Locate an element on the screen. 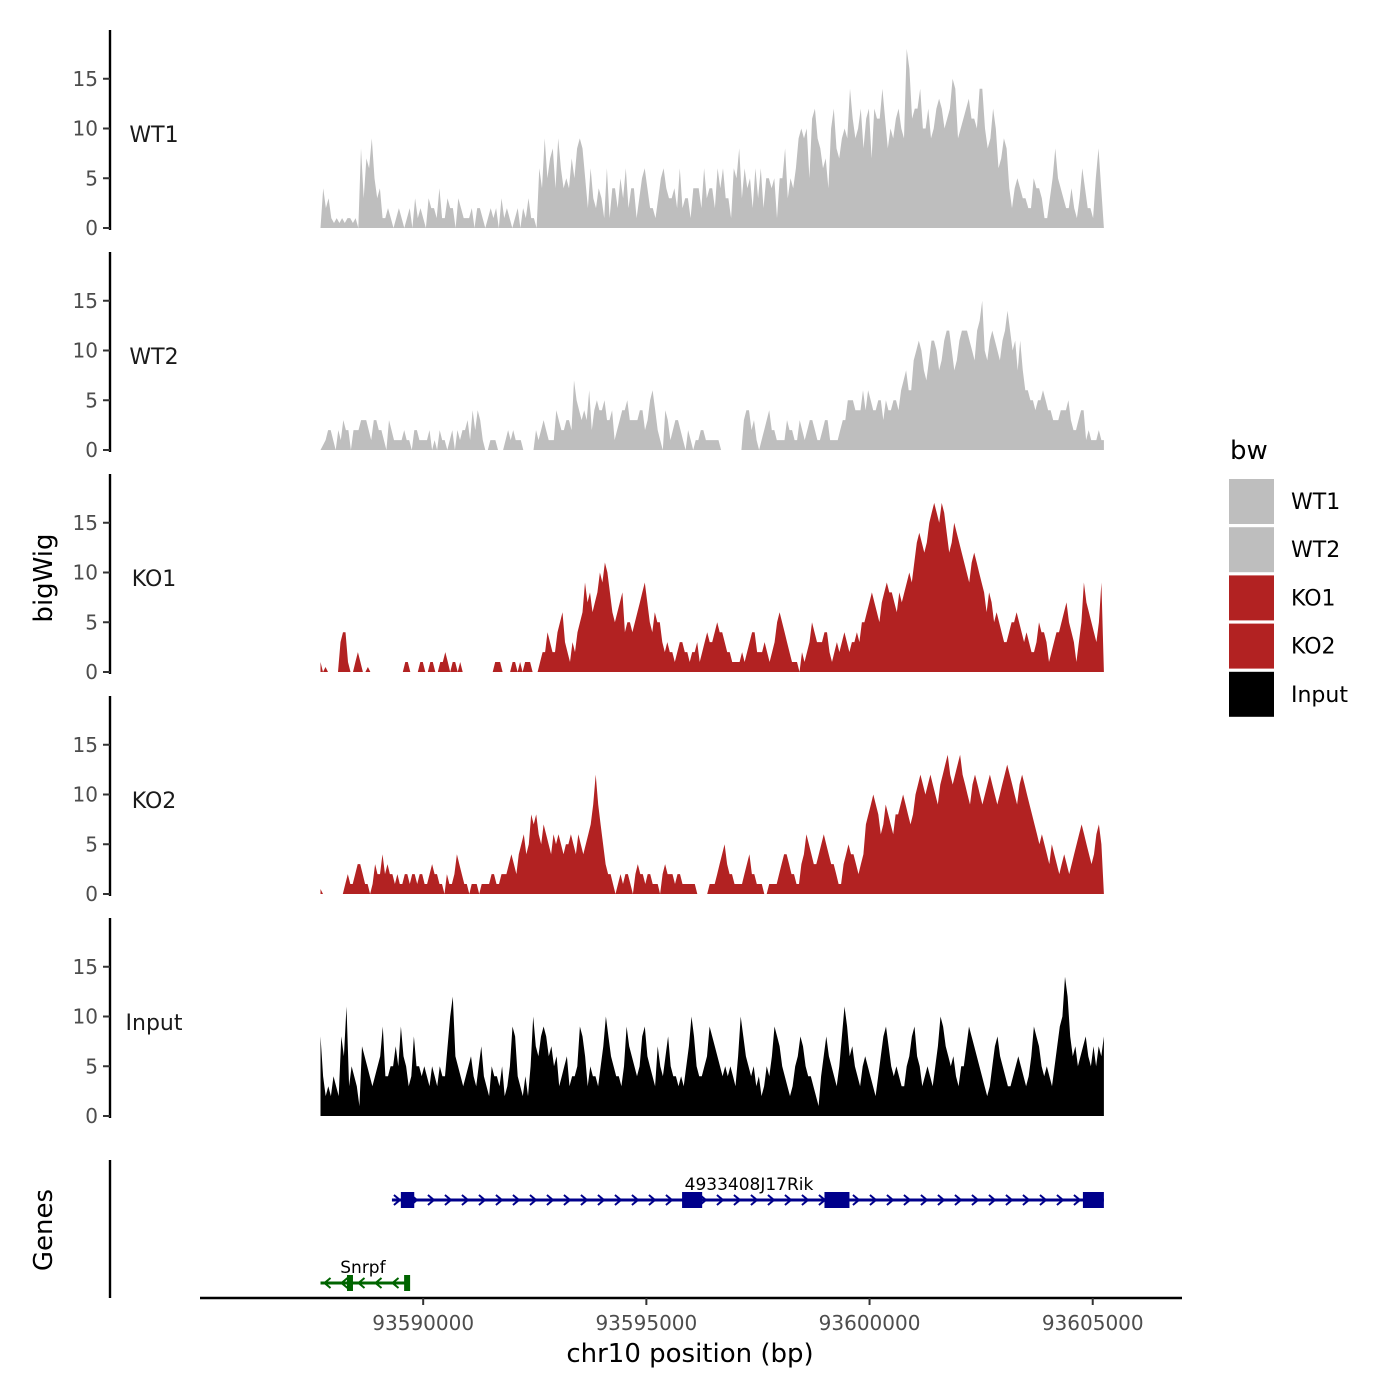 Image resolution: width=1400 pixels, height=1400 pixels. track-wt2: 0 5 10 15 WT2 is located at coordinates (588, 357).